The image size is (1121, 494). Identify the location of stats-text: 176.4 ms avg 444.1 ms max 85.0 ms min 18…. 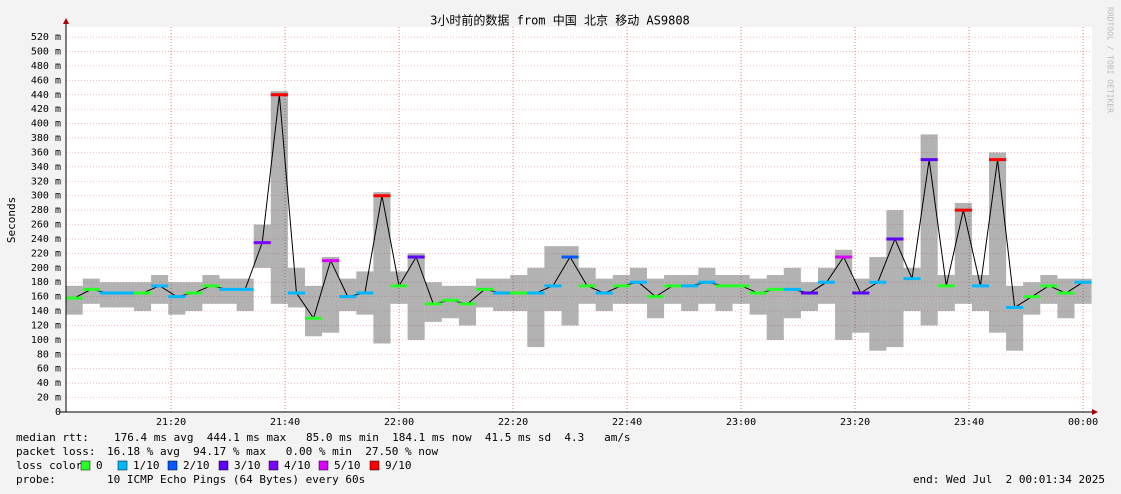
(372, 437).